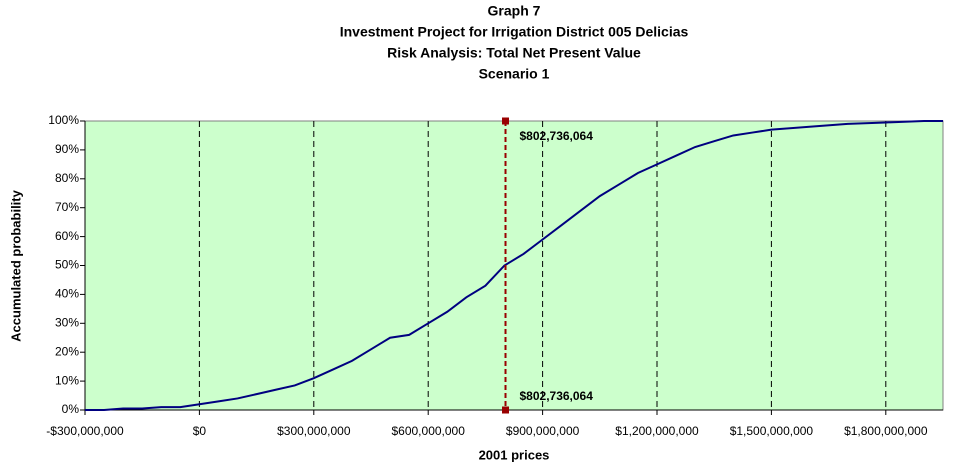  Describe the element at coordinates (772, 431) in the screenshot. I see `x-tick-label: $1,500,000,000` at that location.